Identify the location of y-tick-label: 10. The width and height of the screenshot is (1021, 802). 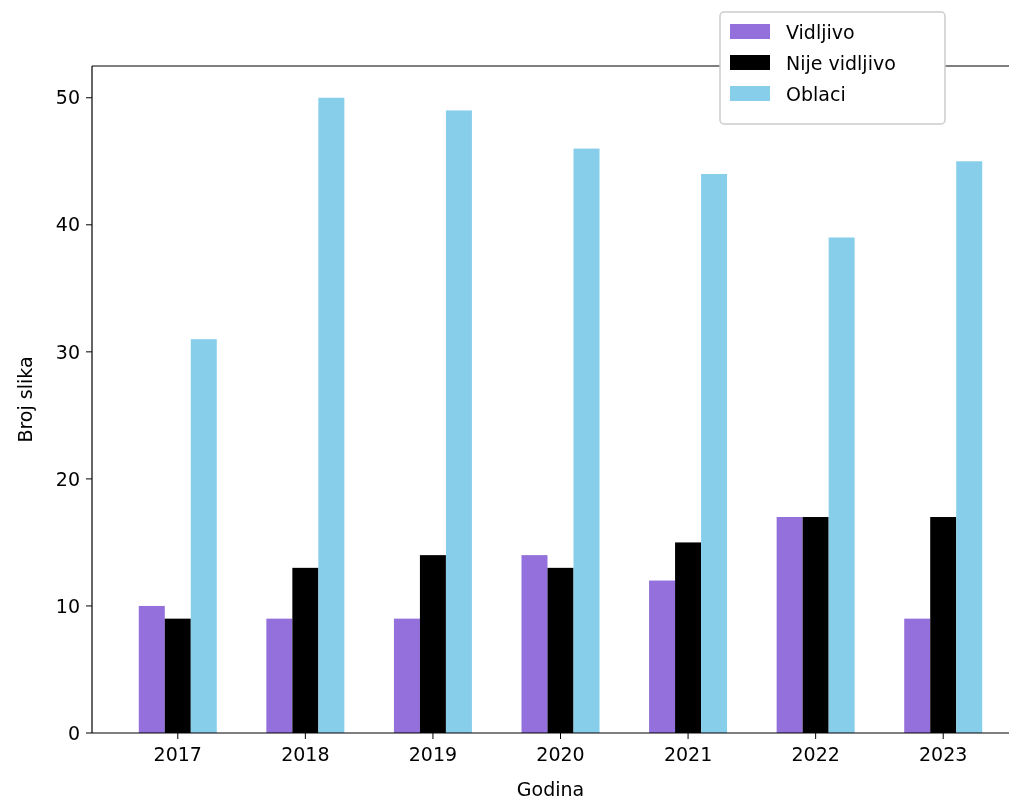
(67, 605).